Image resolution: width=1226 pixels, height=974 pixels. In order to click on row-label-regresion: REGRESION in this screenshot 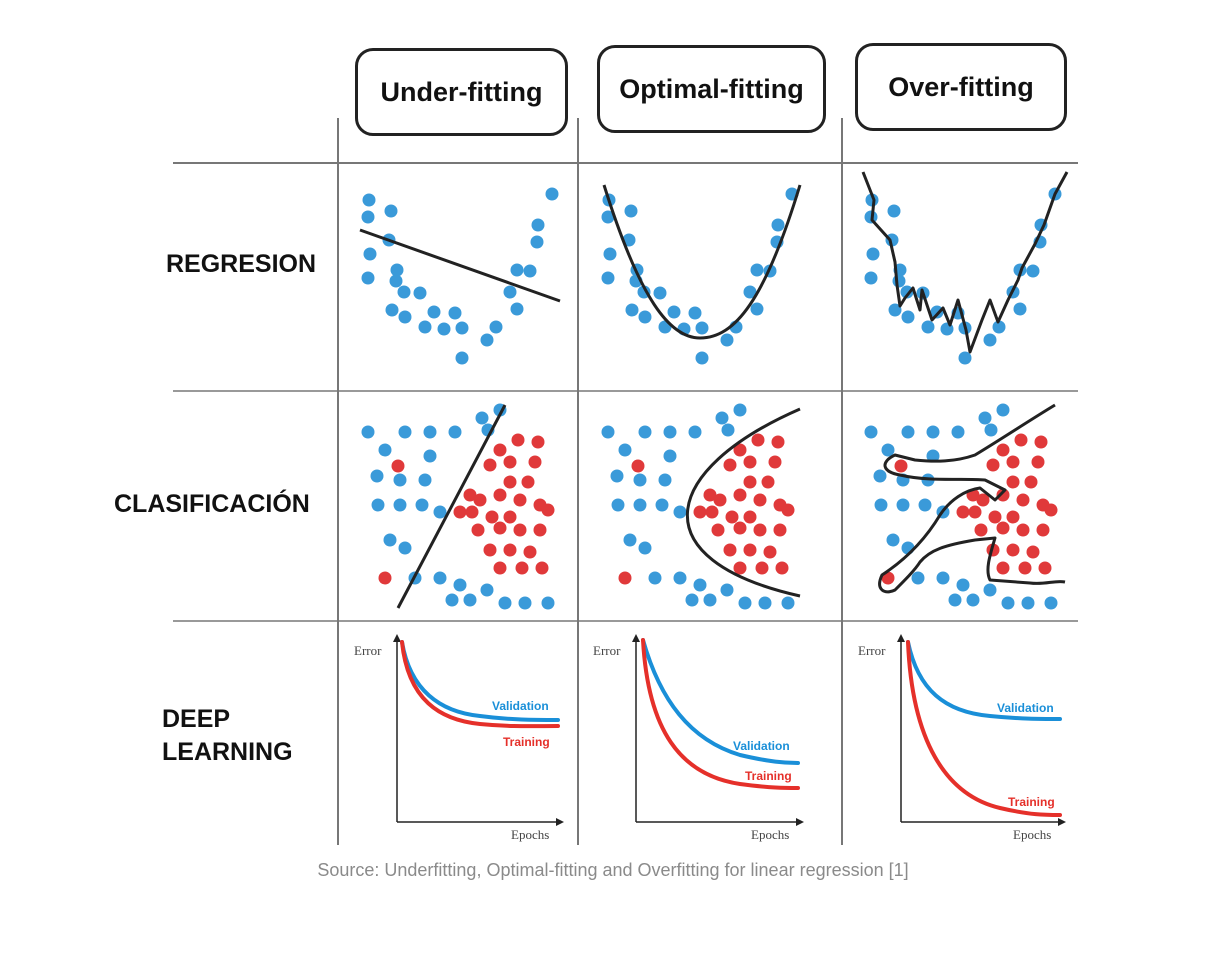, I will do `click(241, 264)`.